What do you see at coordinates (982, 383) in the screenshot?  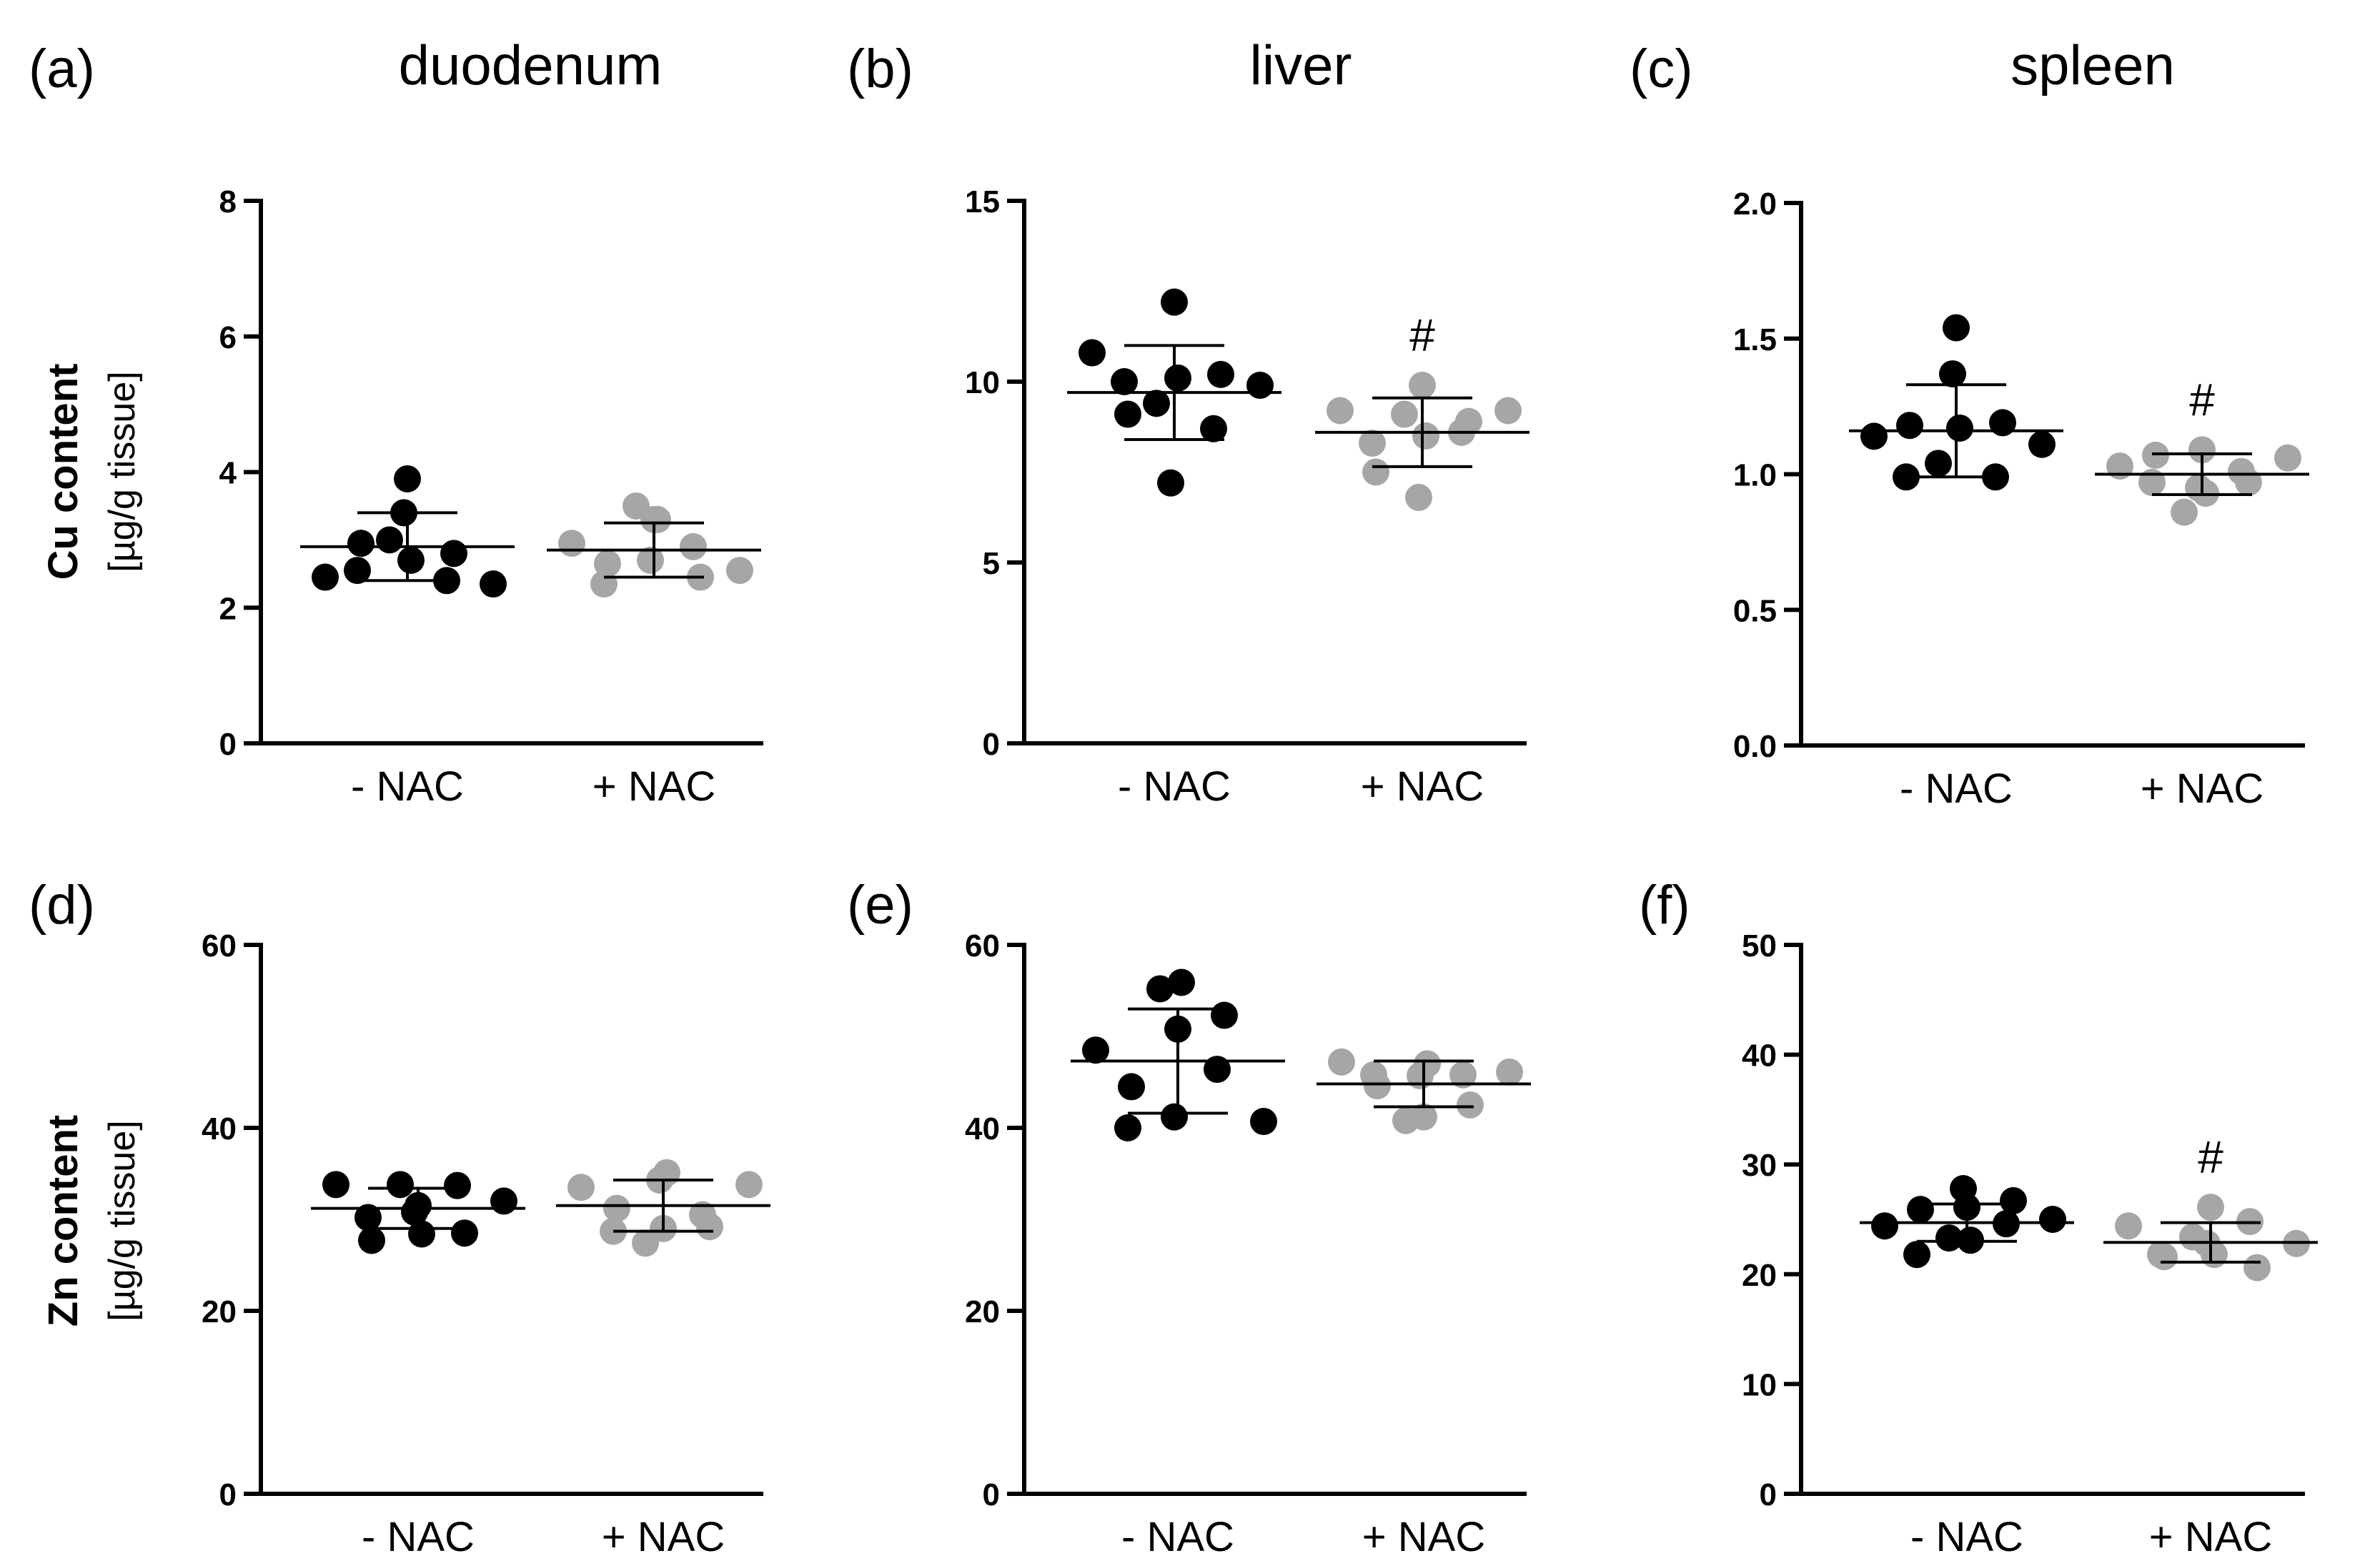 I see `y-tick-label: 10` at bounding box center [982, 383].